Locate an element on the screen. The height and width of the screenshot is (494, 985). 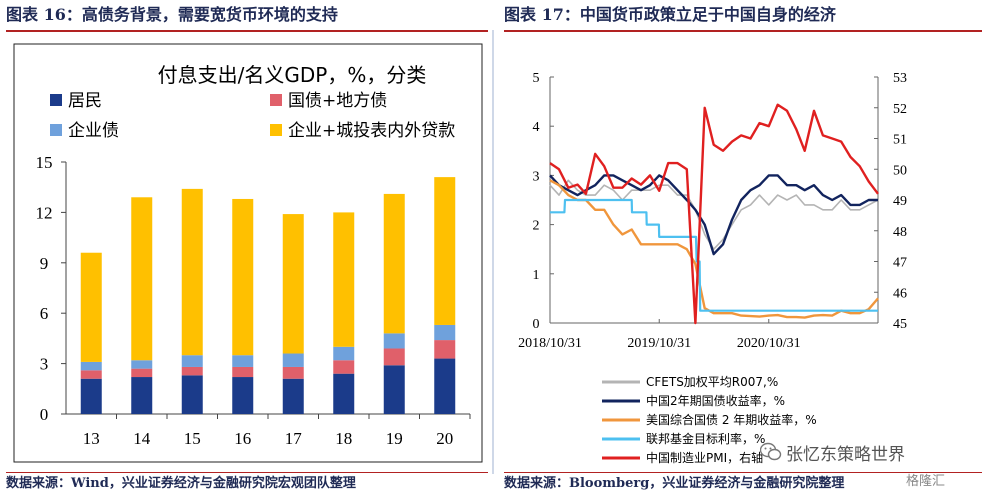
x-tick-label: 14 is located at coordinates (142, 438).